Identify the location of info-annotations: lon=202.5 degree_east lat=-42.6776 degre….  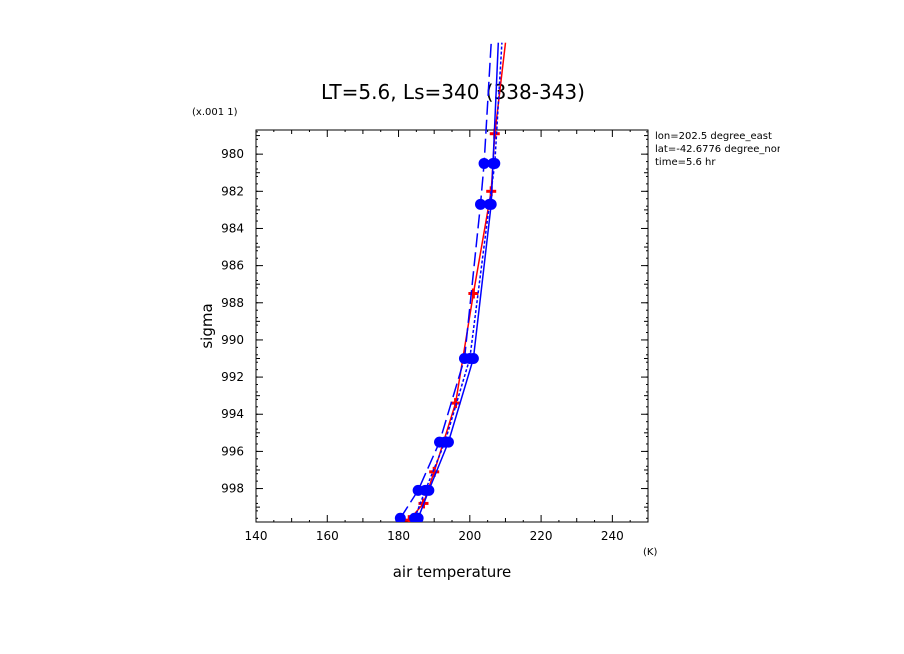
(723, 149).